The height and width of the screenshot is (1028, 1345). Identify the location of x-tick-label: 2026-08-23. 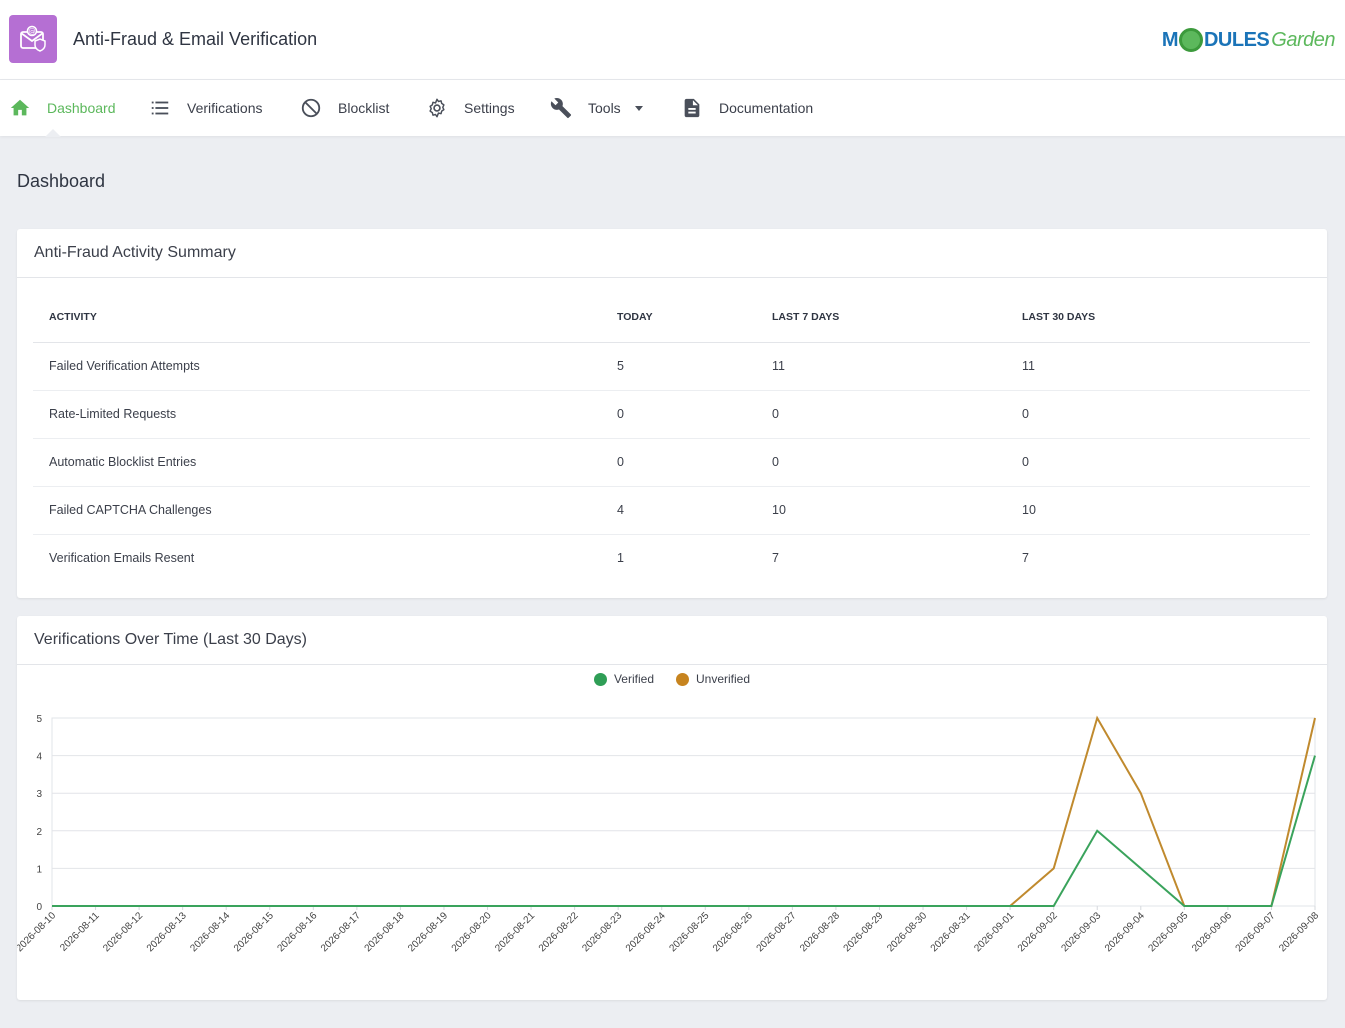
(602, 932).